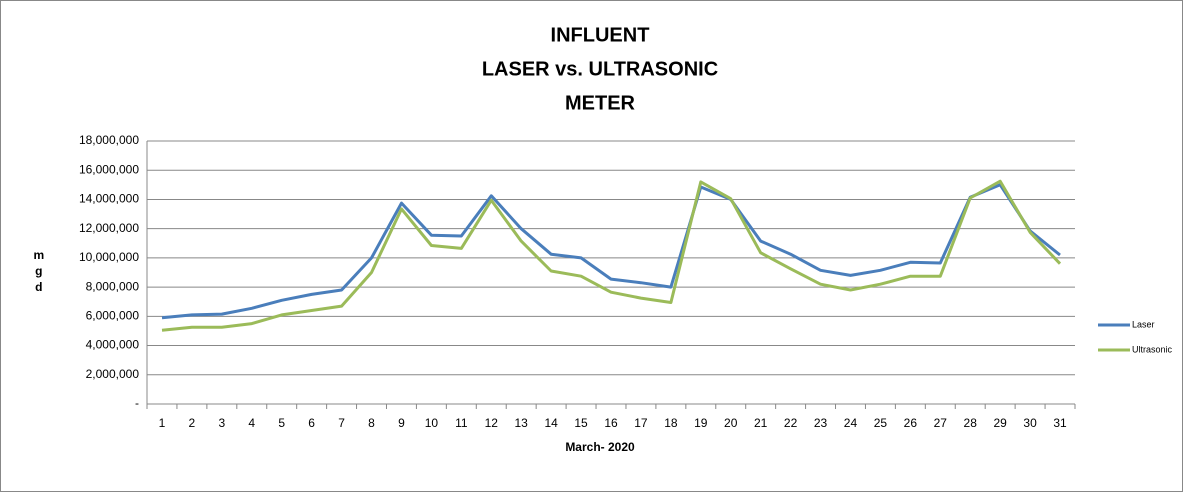  What do you see at coordinates (109, 199) in the screenshot?
I see `y-tick-label: 14,000,000` at bounding box center [109, 199].